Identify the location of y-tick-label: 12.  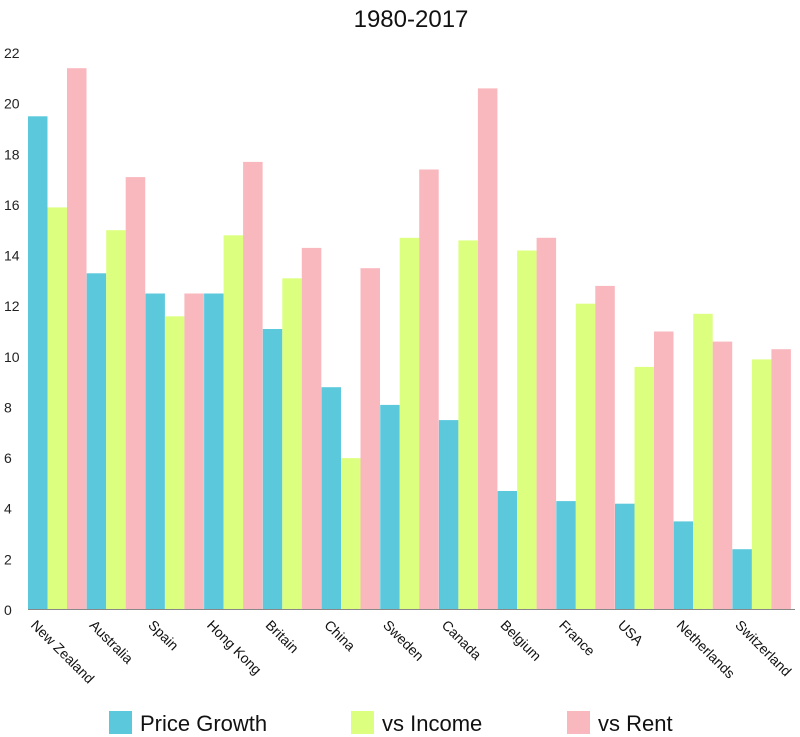
(12, 306).